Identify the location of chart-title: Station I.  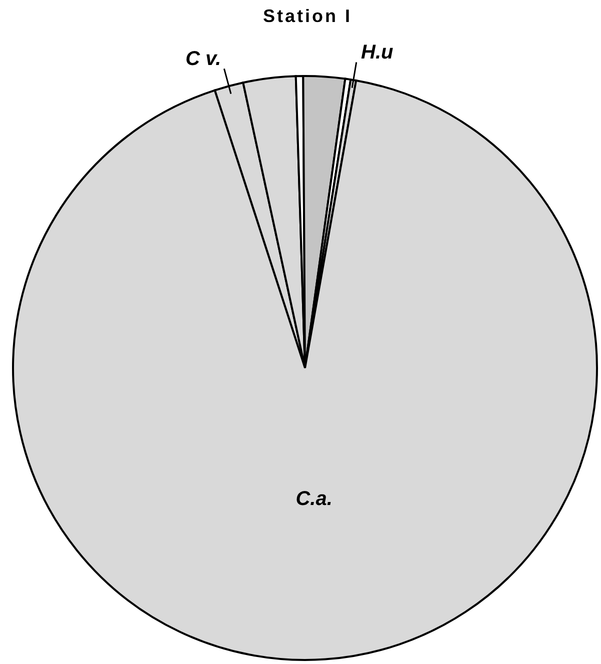
(307, 16).